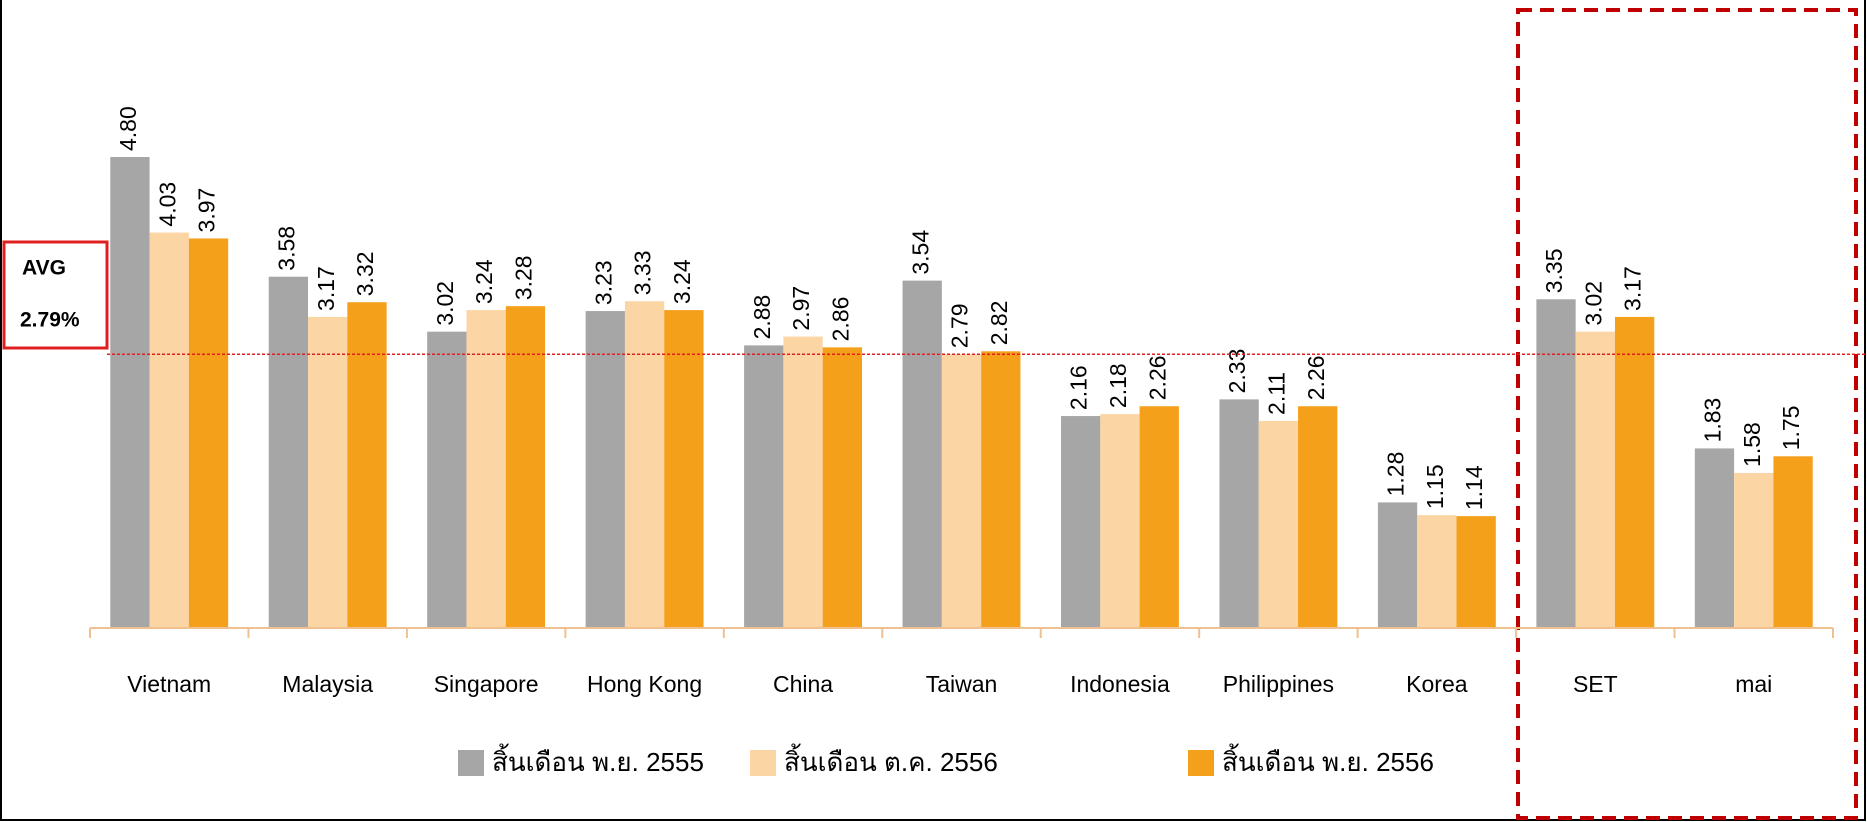 The image size is (1867, 822). I want to click on x-tick-label: Malaysia, so click(327, 684).